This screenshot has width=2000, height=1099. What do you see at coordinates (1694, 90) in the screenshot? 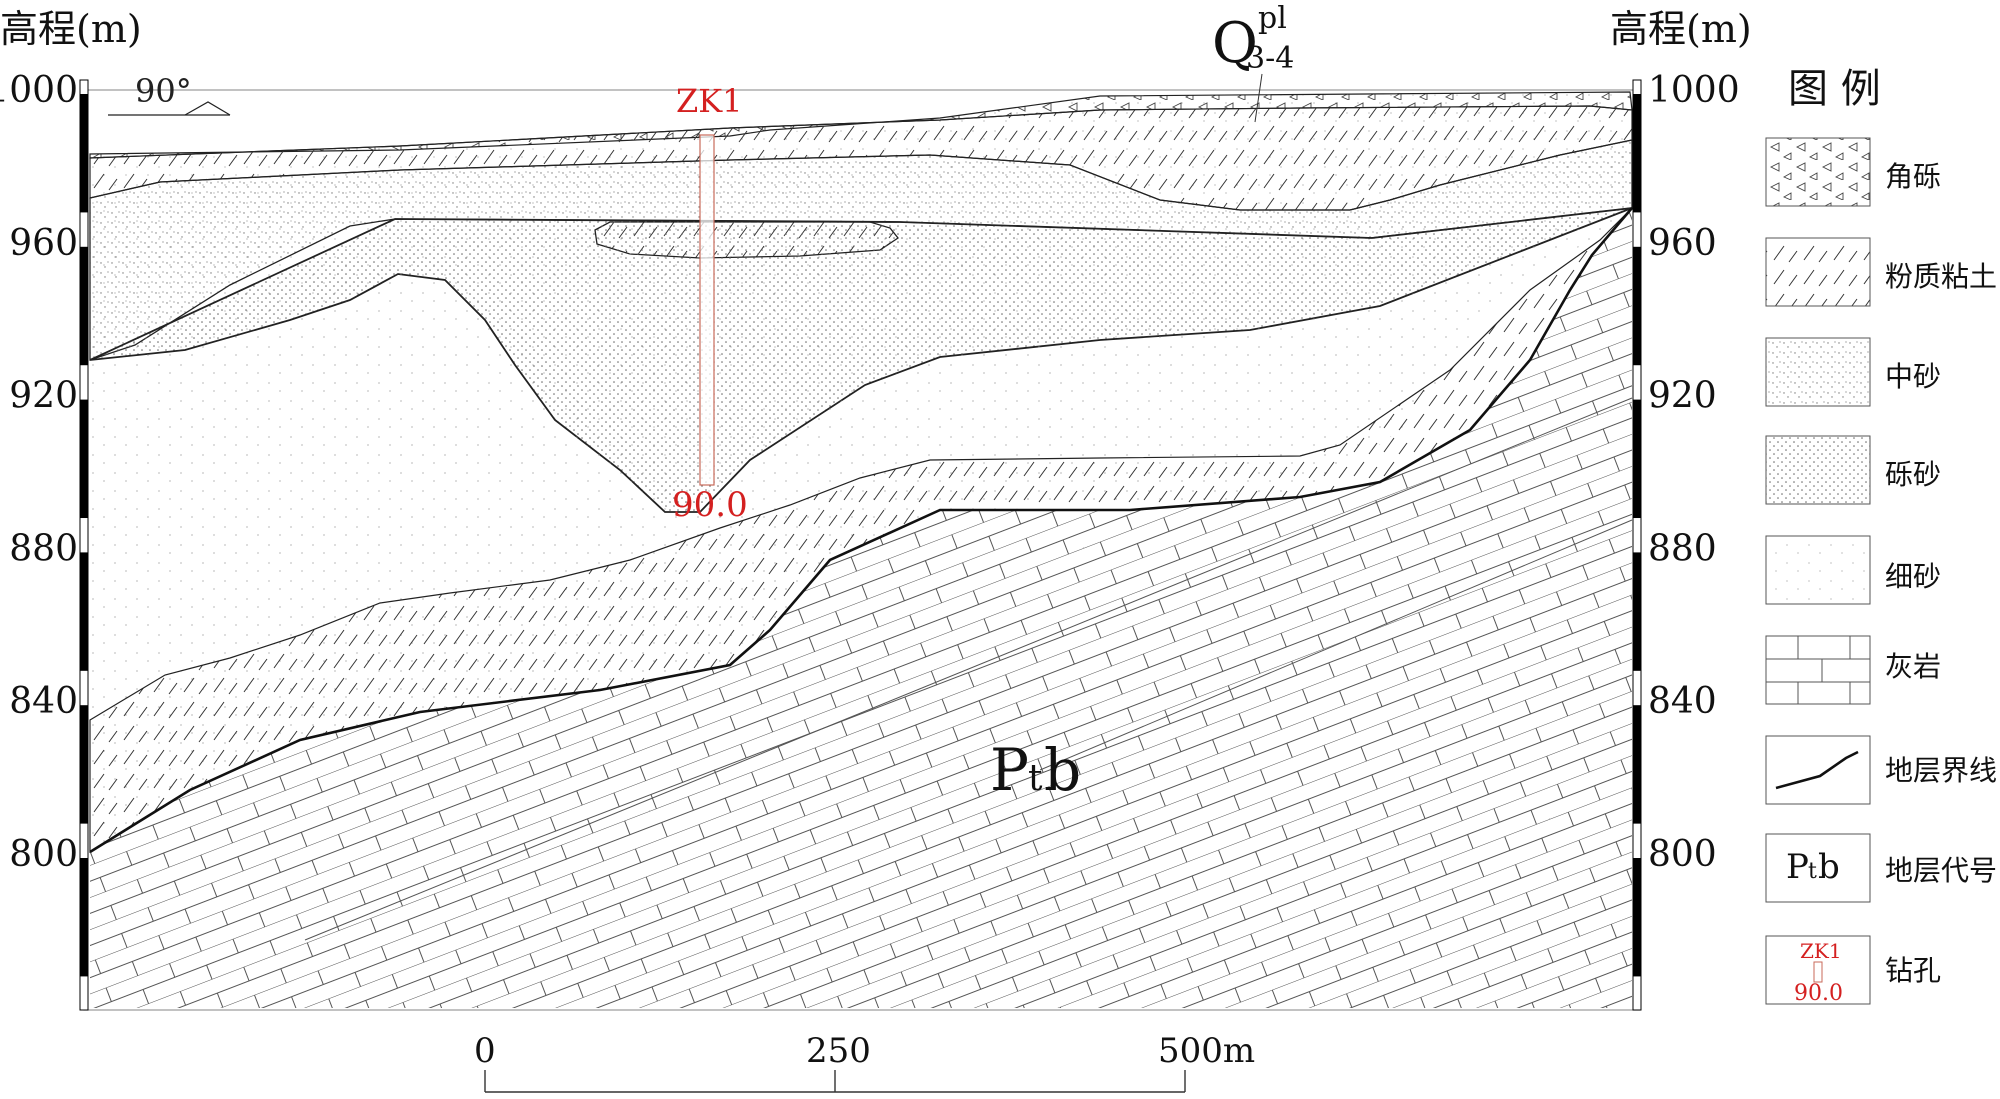
I see `right-tick-label-1000: 1000` at bounding box center [1694, 90].